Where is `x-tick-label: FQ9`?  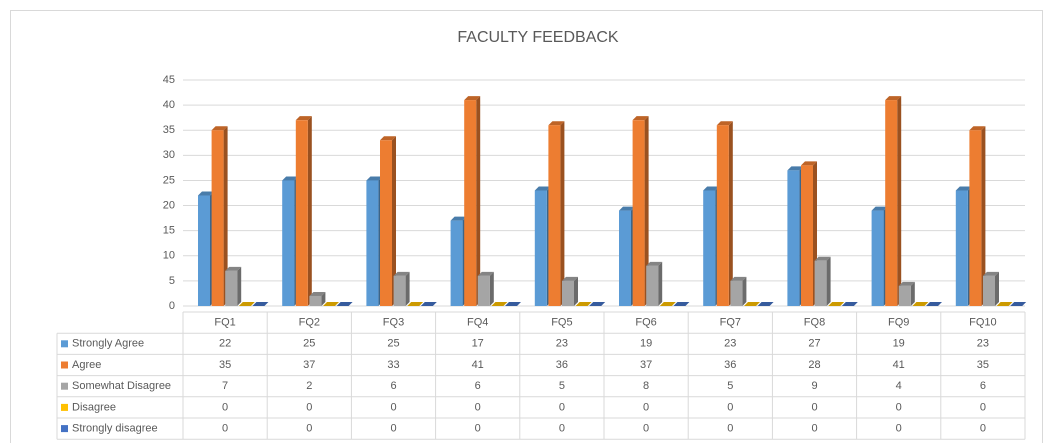
x-tick-label: FQ9 is located at coordinates (898, 323).